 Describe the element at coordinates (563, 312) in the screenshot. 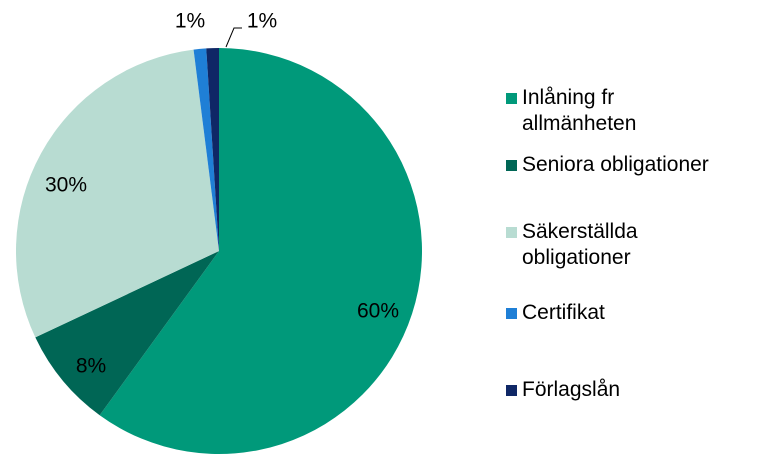

I see `legend-label: Certifikat` at that location.